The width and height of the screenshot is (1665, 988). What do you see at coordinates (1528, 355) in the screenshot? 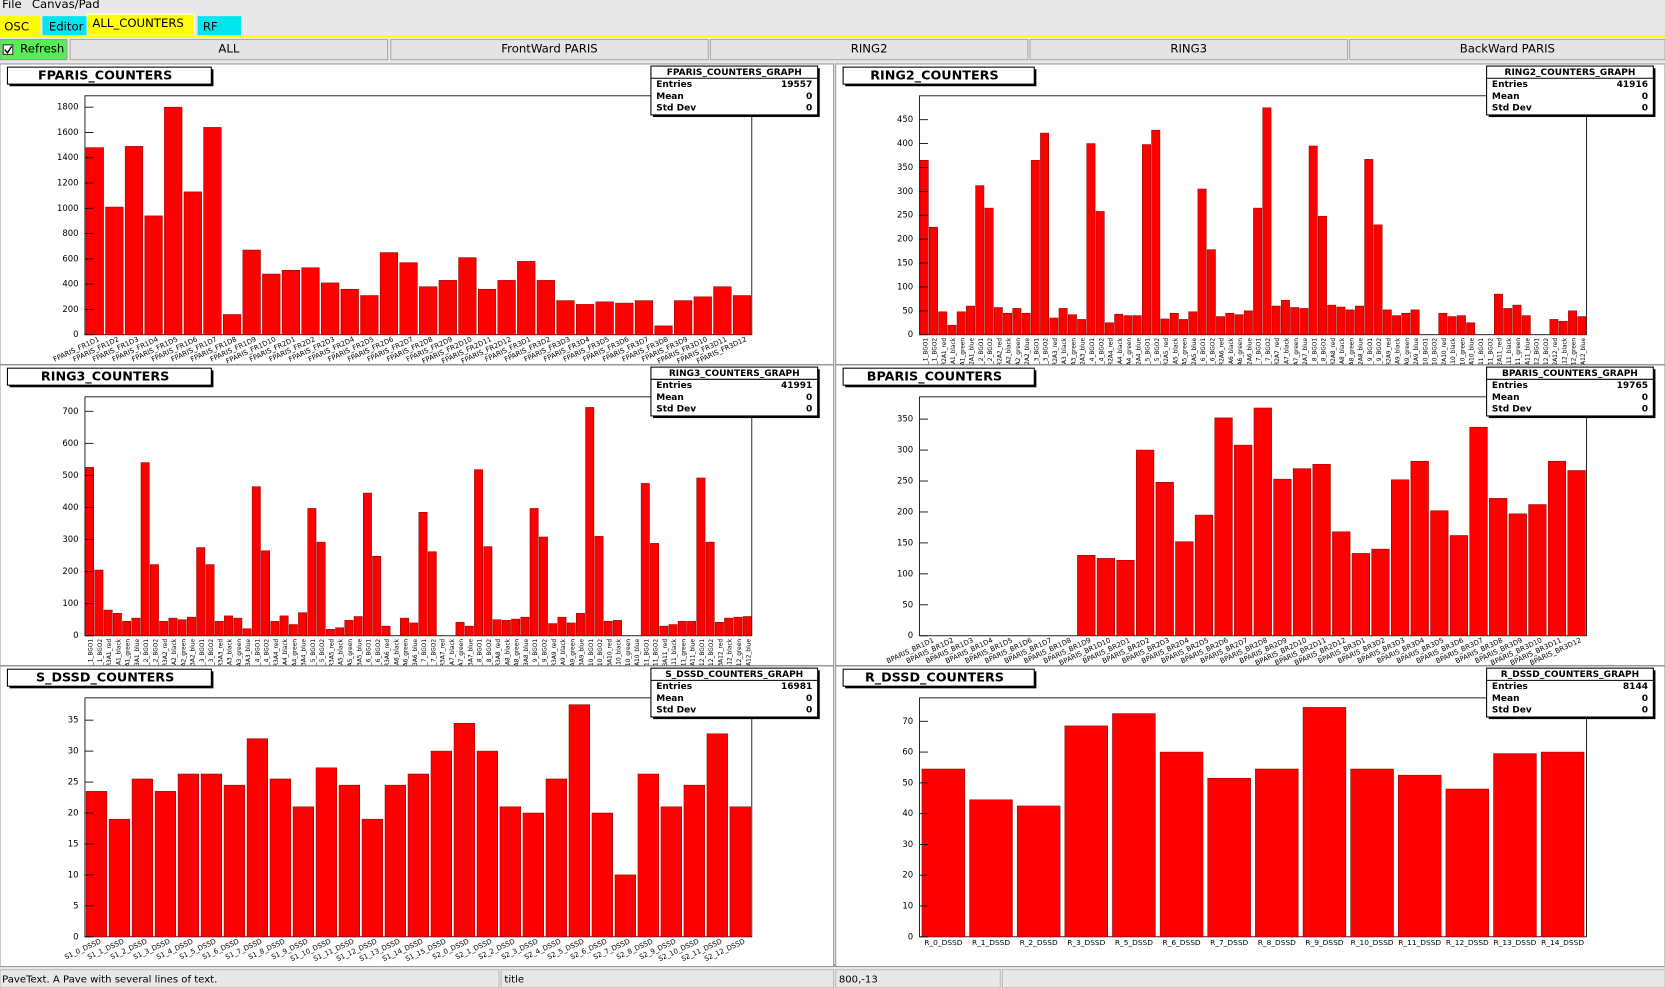
I see `x-tick-label: R2A11_blue` at bounding box center [1528, 355].